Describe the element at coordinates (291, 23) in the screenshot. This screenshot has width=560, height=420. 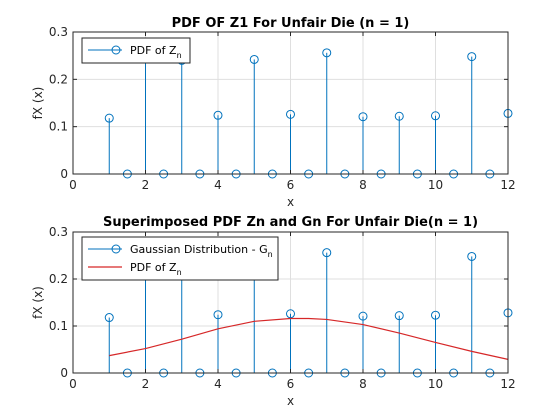
I see `chart-title: PDF OF Z1 For Unfair Die (n = 1)` at that location.